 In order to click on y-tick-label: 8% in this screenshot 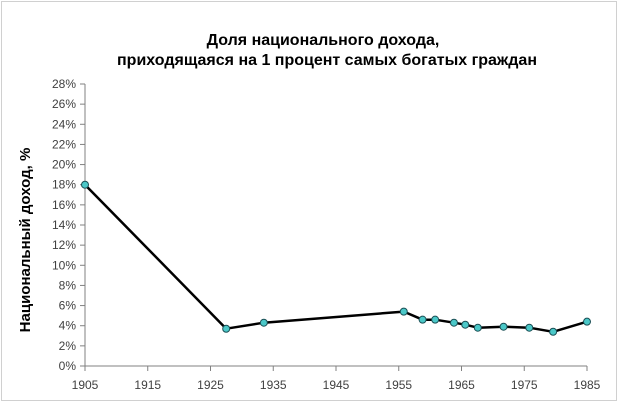, I will do `click(68, 285)`.